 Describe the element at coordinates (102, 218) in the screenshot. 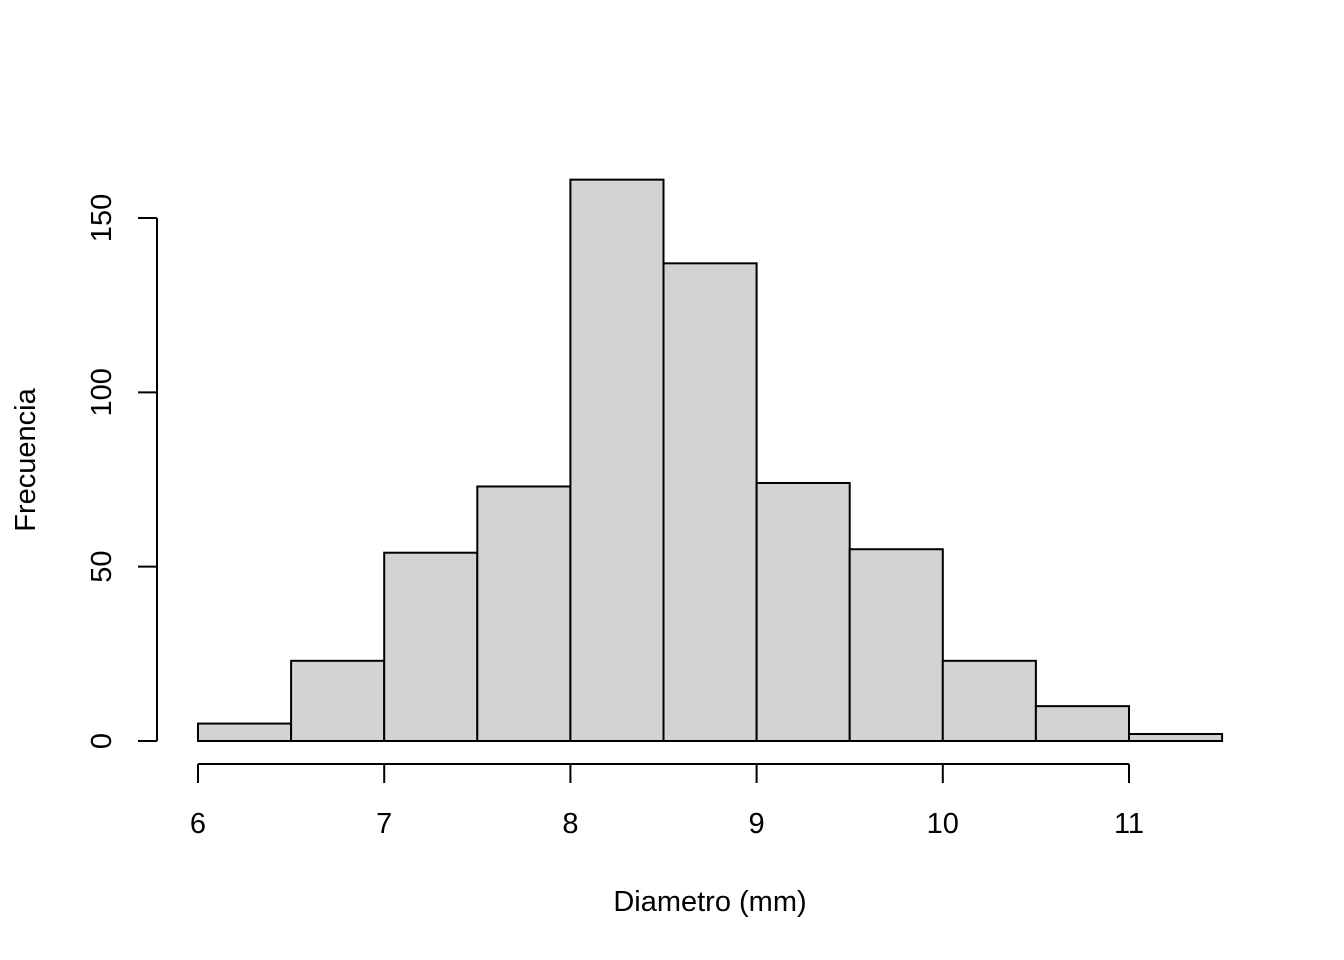

I see `y-tick-label: 150` at that location.